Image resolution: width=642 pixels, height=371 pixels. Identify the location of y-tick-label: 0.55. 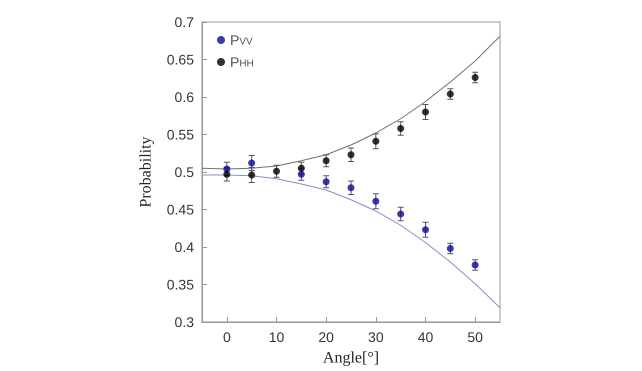
(180, 134).